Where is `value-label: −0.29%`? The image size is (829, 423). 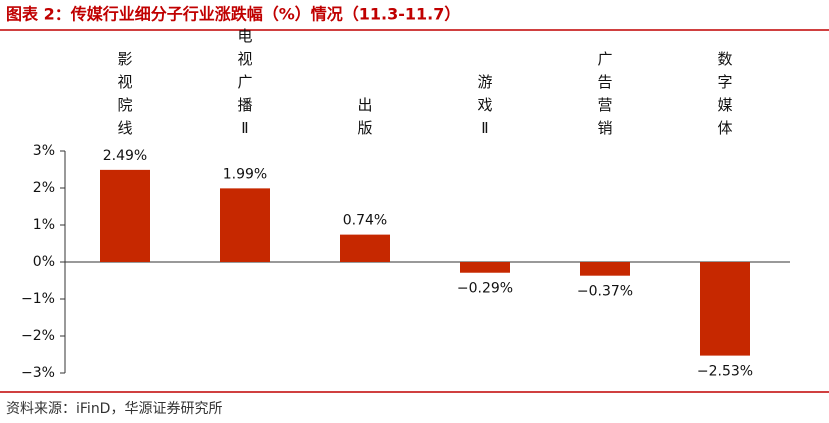 value-label: −0.29% is located at coordinates (485, 289).